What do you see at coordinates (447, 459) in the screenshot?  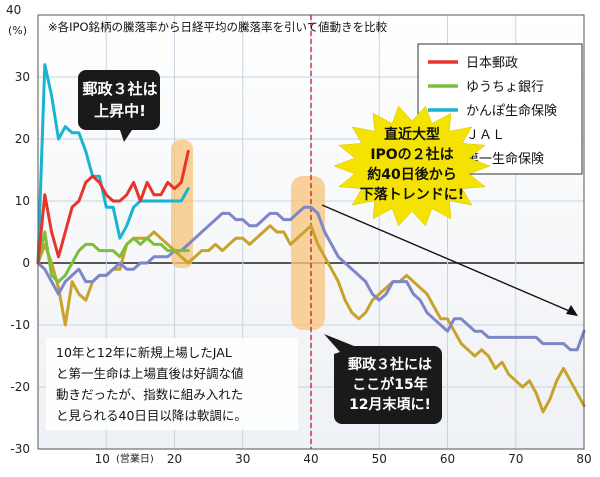 I see `x-tick-label: 60` at bounding box center [447, 459].